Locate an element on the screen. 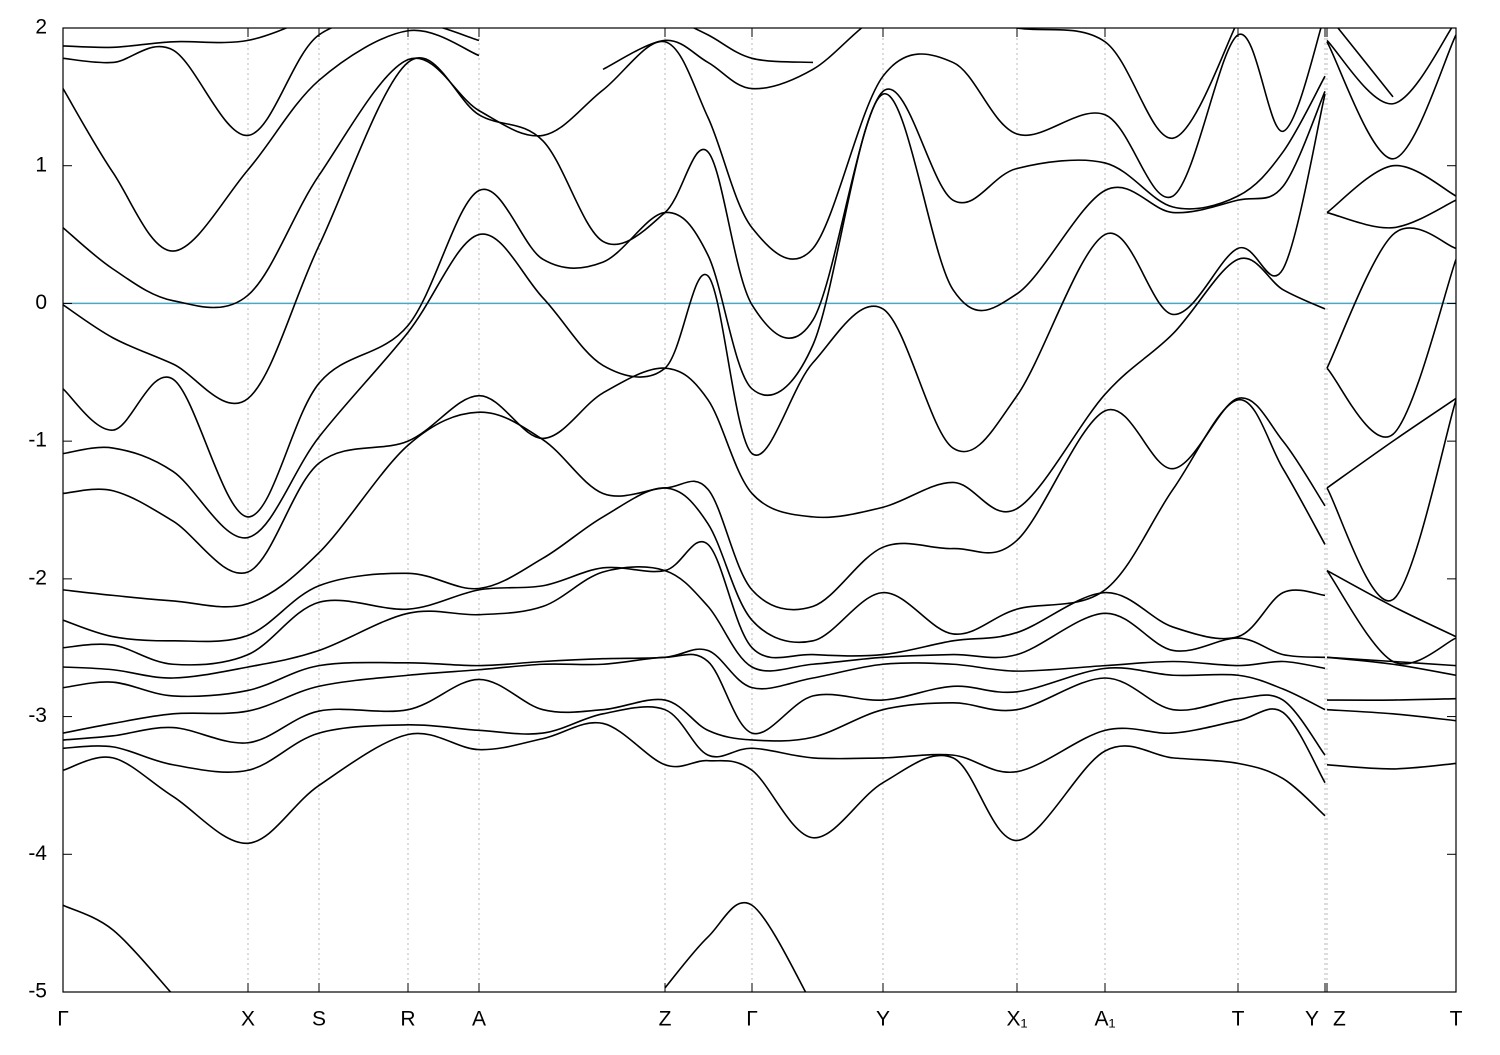 Image resolution: width=1500 pixels, height=1055 pixels. y-tick-label: 0 is located at coordinates (41, 302).